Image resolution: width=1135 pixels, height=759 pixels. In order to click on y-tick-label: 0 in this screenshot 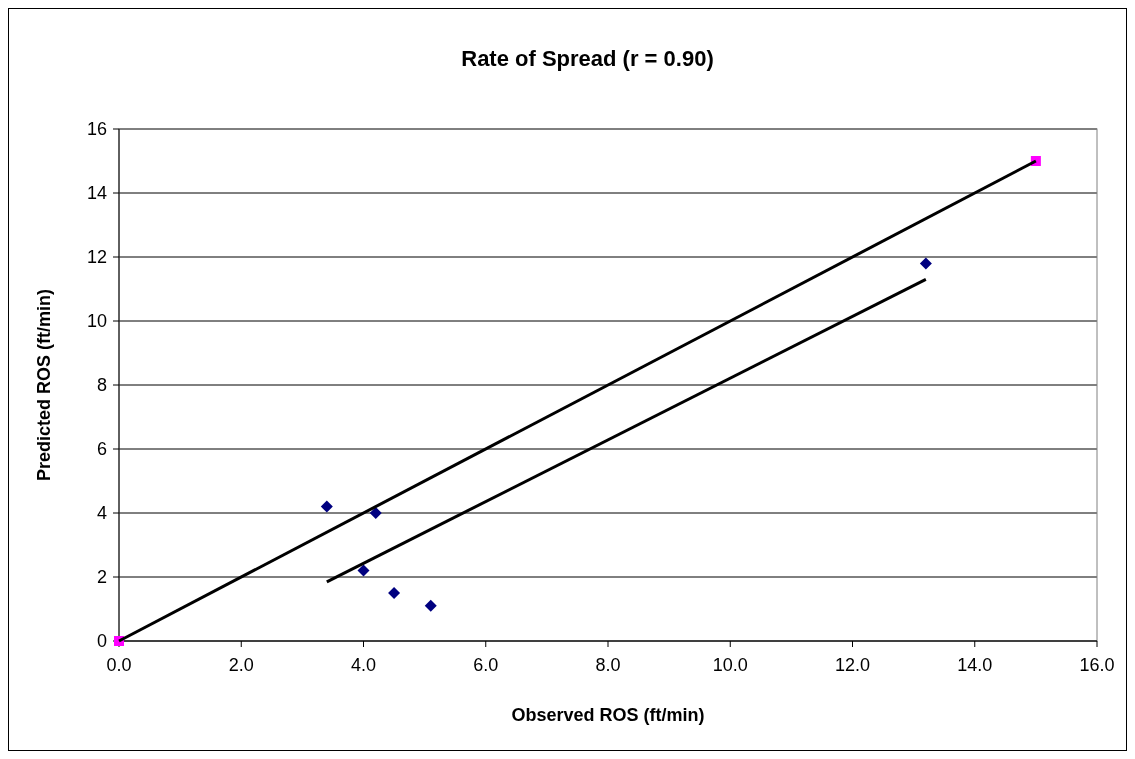, I will do `click(101, 641)`.